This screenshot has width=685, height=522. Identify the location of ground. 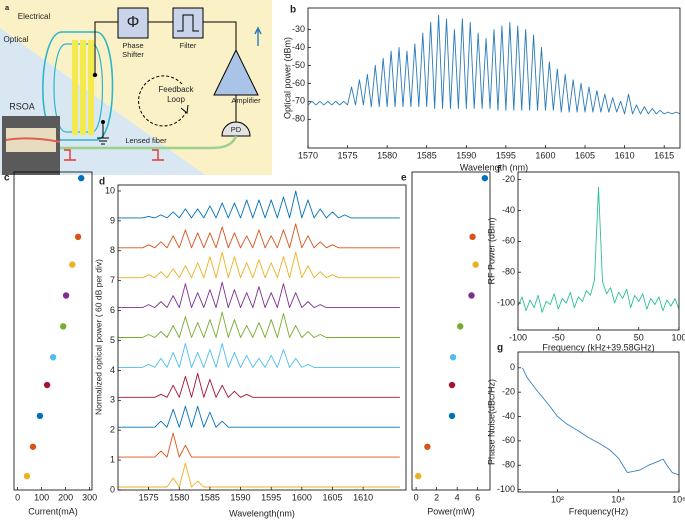
(103, 141).